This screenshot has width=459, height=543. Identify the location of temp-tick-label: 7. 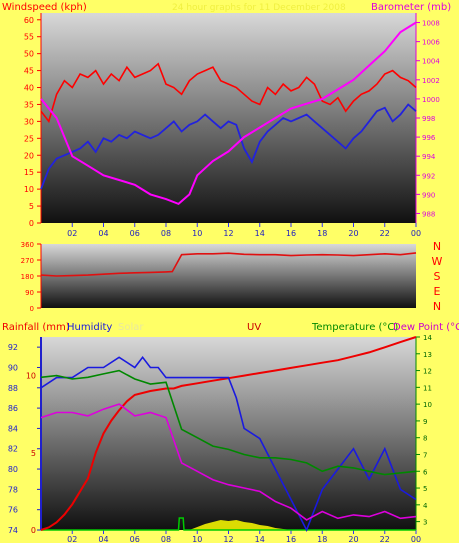
(425, 455).